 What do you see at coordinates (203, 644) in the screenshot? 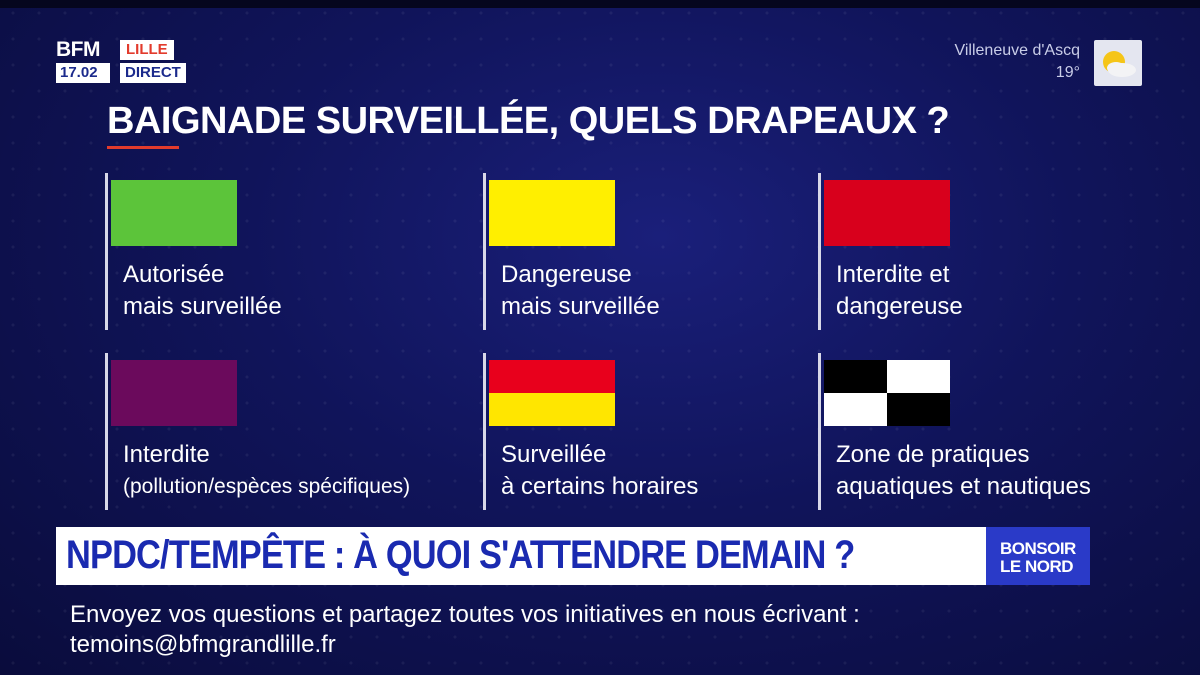
I see `ticker-email: temoins@bfmgrandlille.fr` at bounding box center [203, 644].